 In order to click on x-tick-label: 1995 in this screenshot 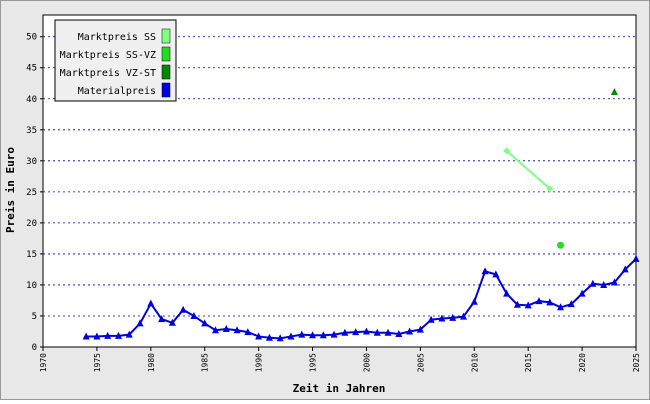, I will do `click(313, 362)`.